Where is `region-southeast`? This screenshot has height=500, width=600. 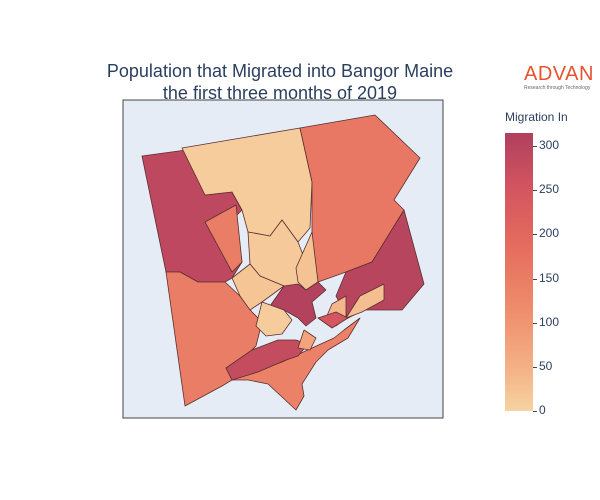
region-southeast is located at coordinates (296, 364).